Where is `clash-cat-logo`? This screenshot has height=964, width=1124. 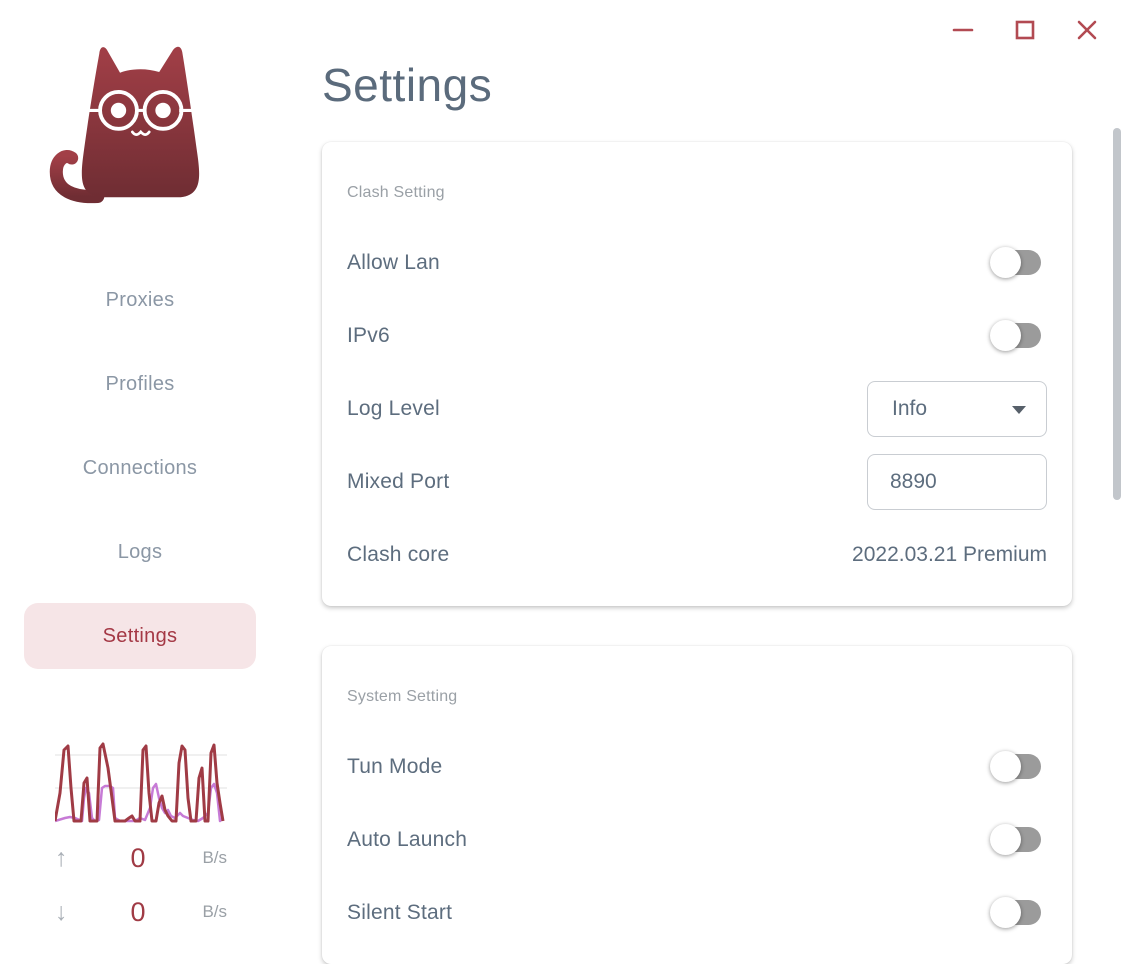
clash-cat-logo is located at coordinates (124, 125).